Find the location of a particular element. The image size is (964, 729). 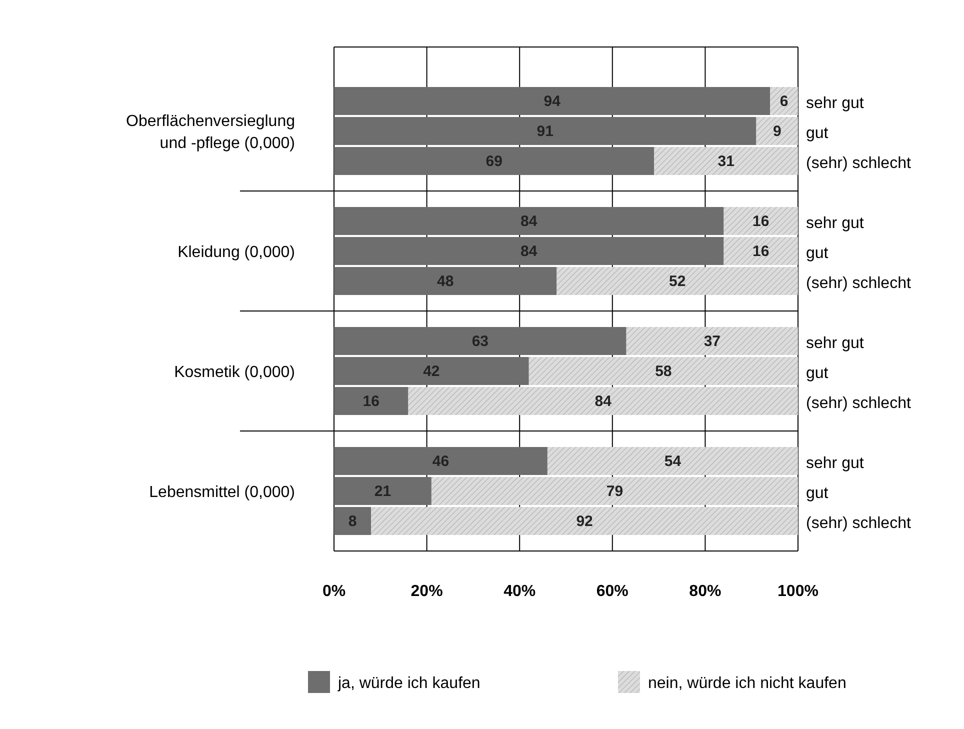

x-tick-label: 0% is located at coordinates (334, 591).